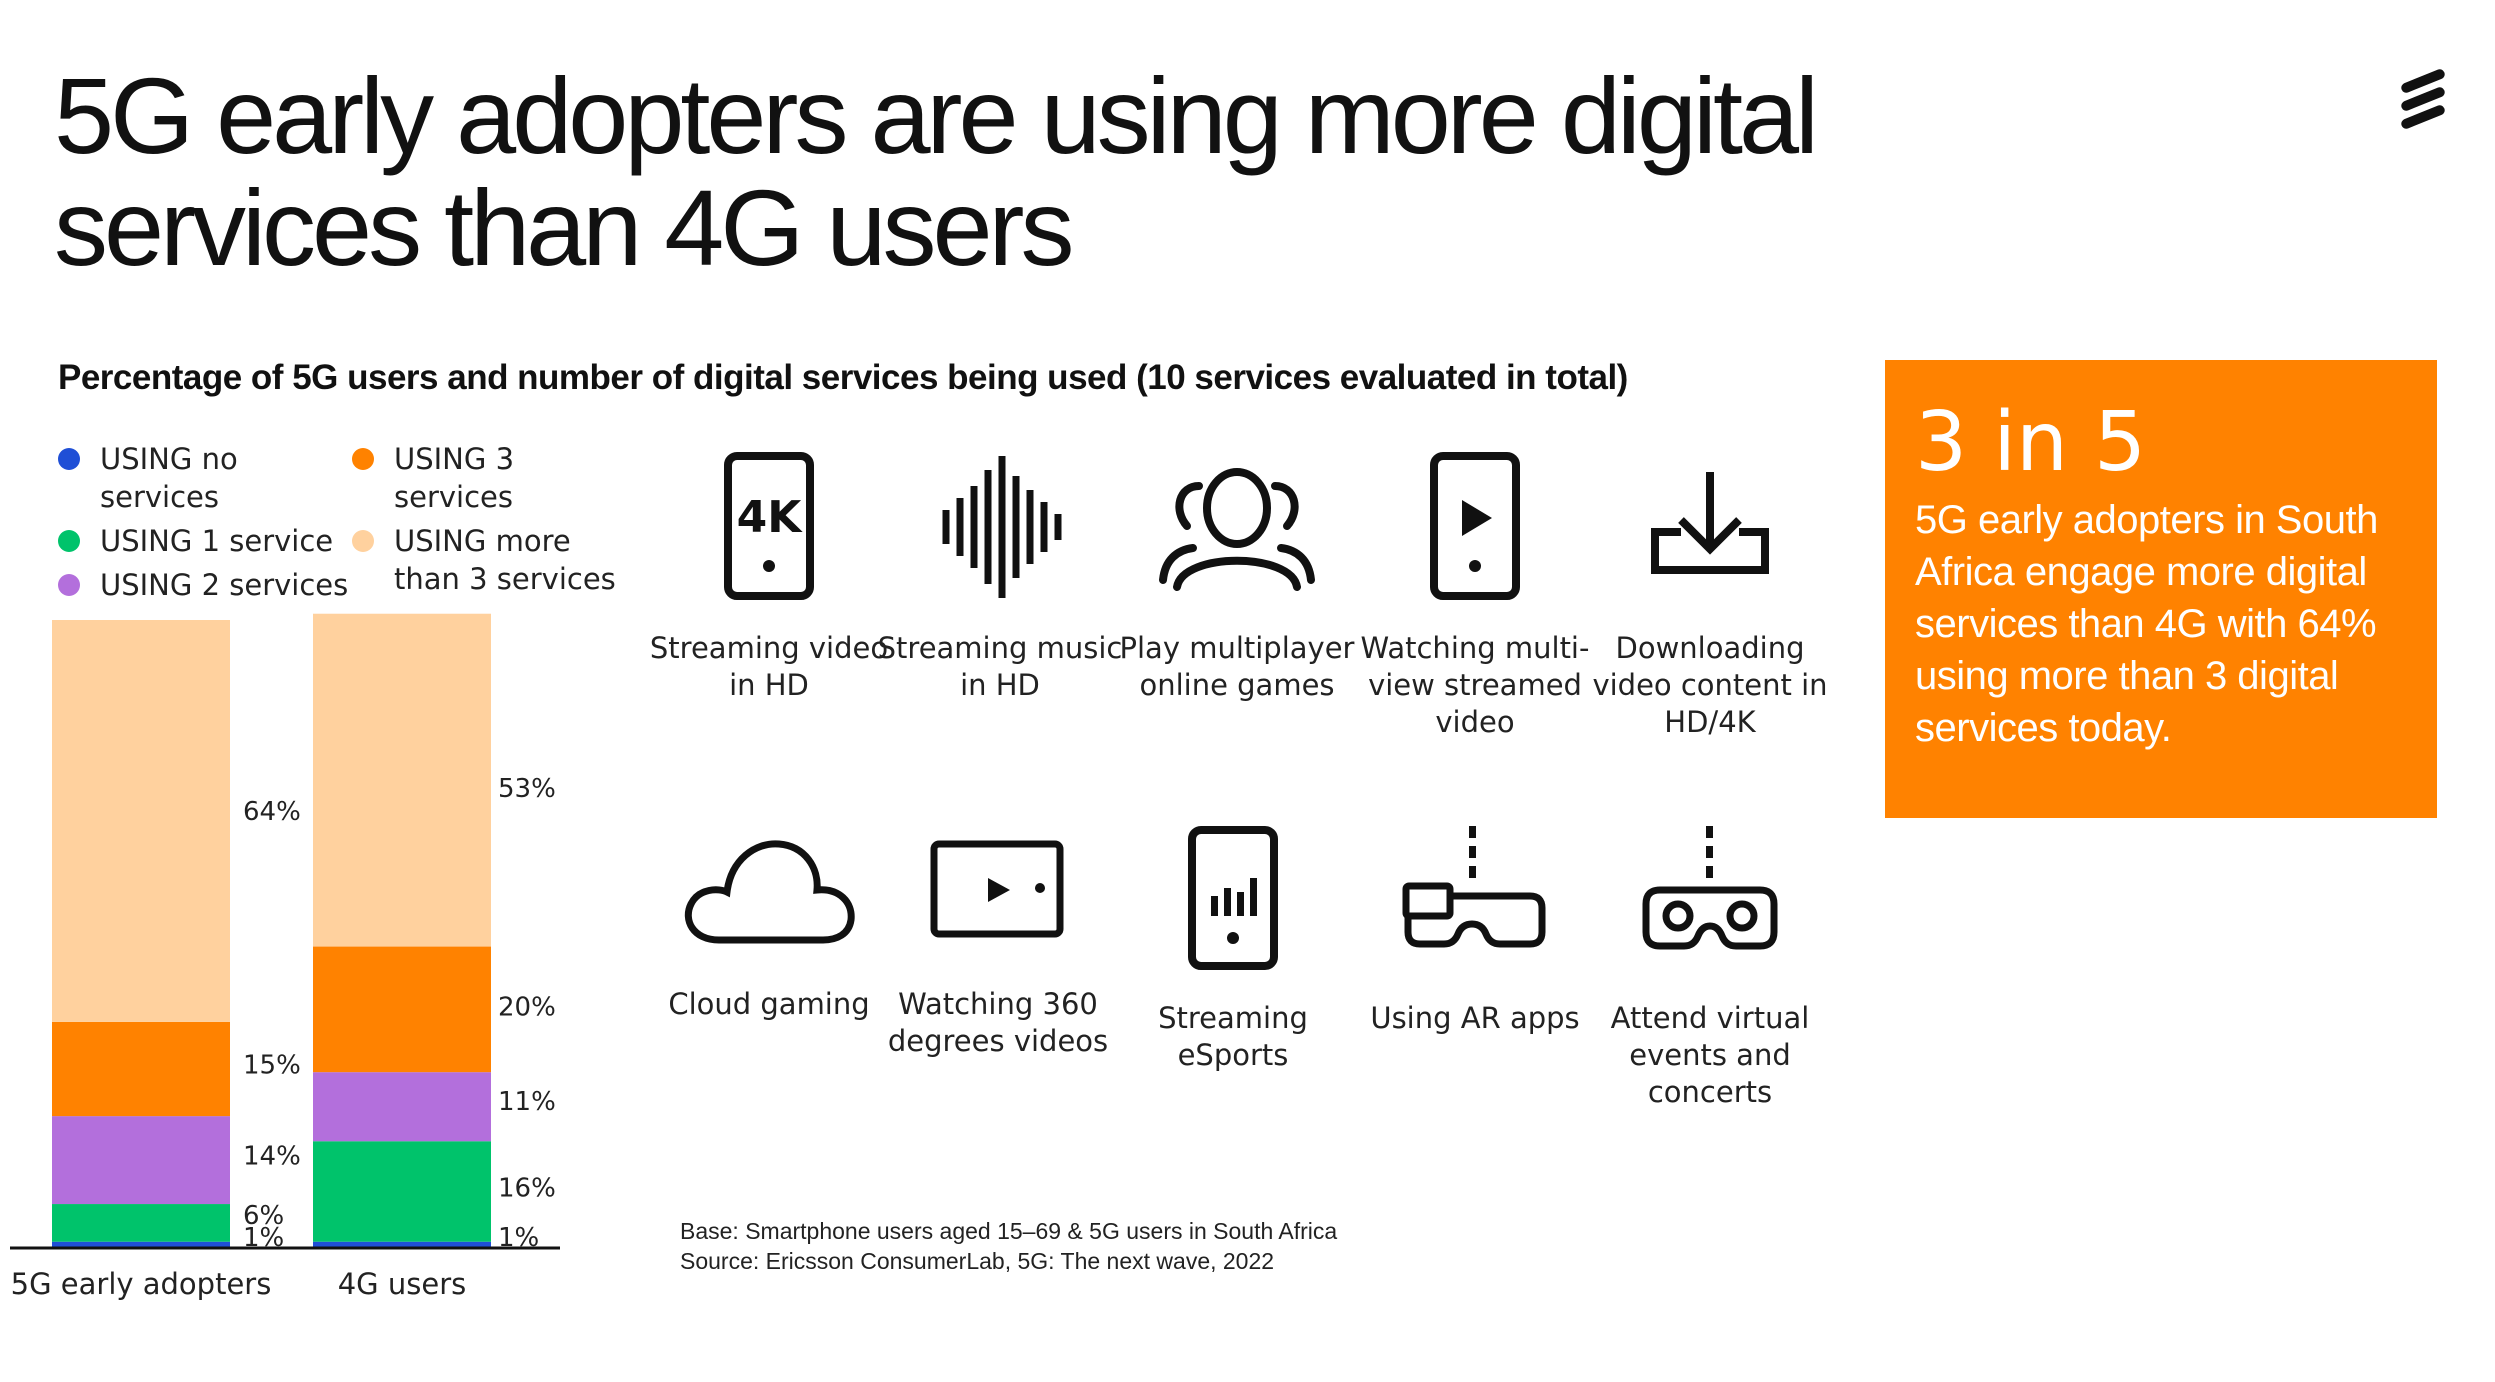 Image resolution: width=2495 pixels, height=1382 pixels. What do you see at coordinates (1474, 887) in the screenshot?
I see `ar-glasses-icon` at bounding box center [1474, 887].